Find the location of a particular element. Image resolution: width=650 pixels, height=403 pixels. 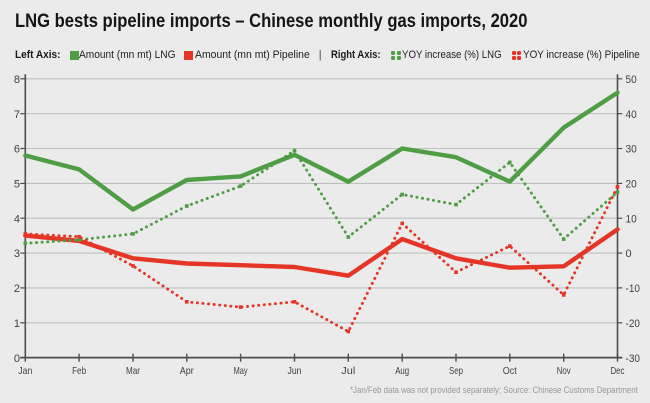

svg-text: 30 is located at coordinates (631, 150).